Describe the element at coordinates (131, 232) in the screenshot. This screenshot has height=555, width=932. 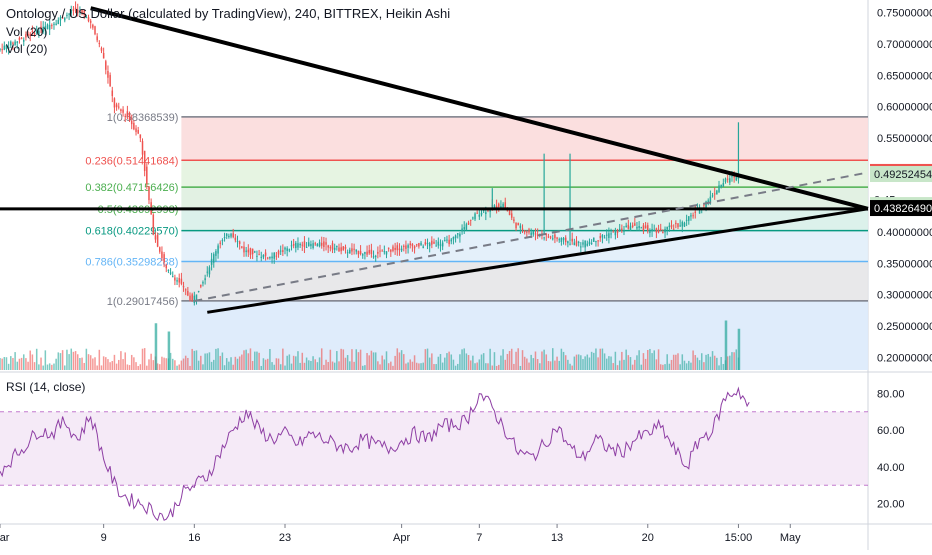
I see `fib-level-label: 0.618(0.40229570)` at that location.